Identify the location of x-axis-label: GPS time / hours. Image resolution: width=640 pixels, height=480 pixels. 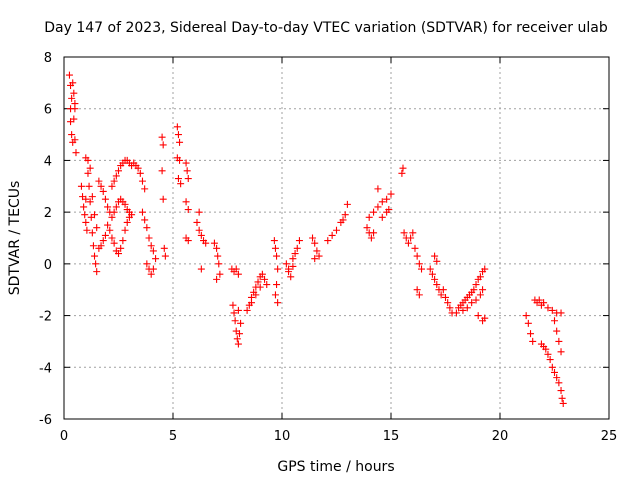
(335, 467).